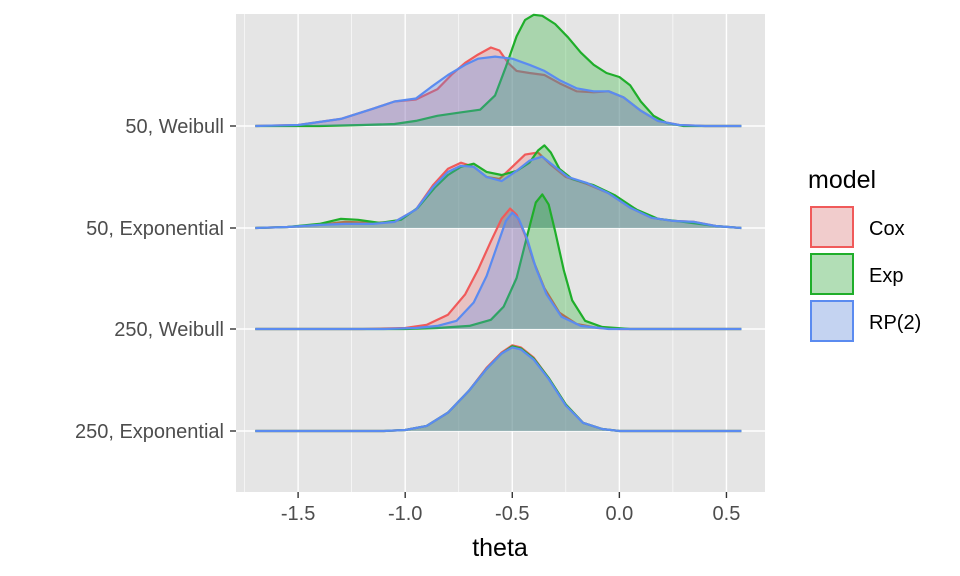 This screenshot has height=576, width=960. I want to click on x-axis: -1.5 -1.0 -0.5 0.0 0.5, so click(510, 508).